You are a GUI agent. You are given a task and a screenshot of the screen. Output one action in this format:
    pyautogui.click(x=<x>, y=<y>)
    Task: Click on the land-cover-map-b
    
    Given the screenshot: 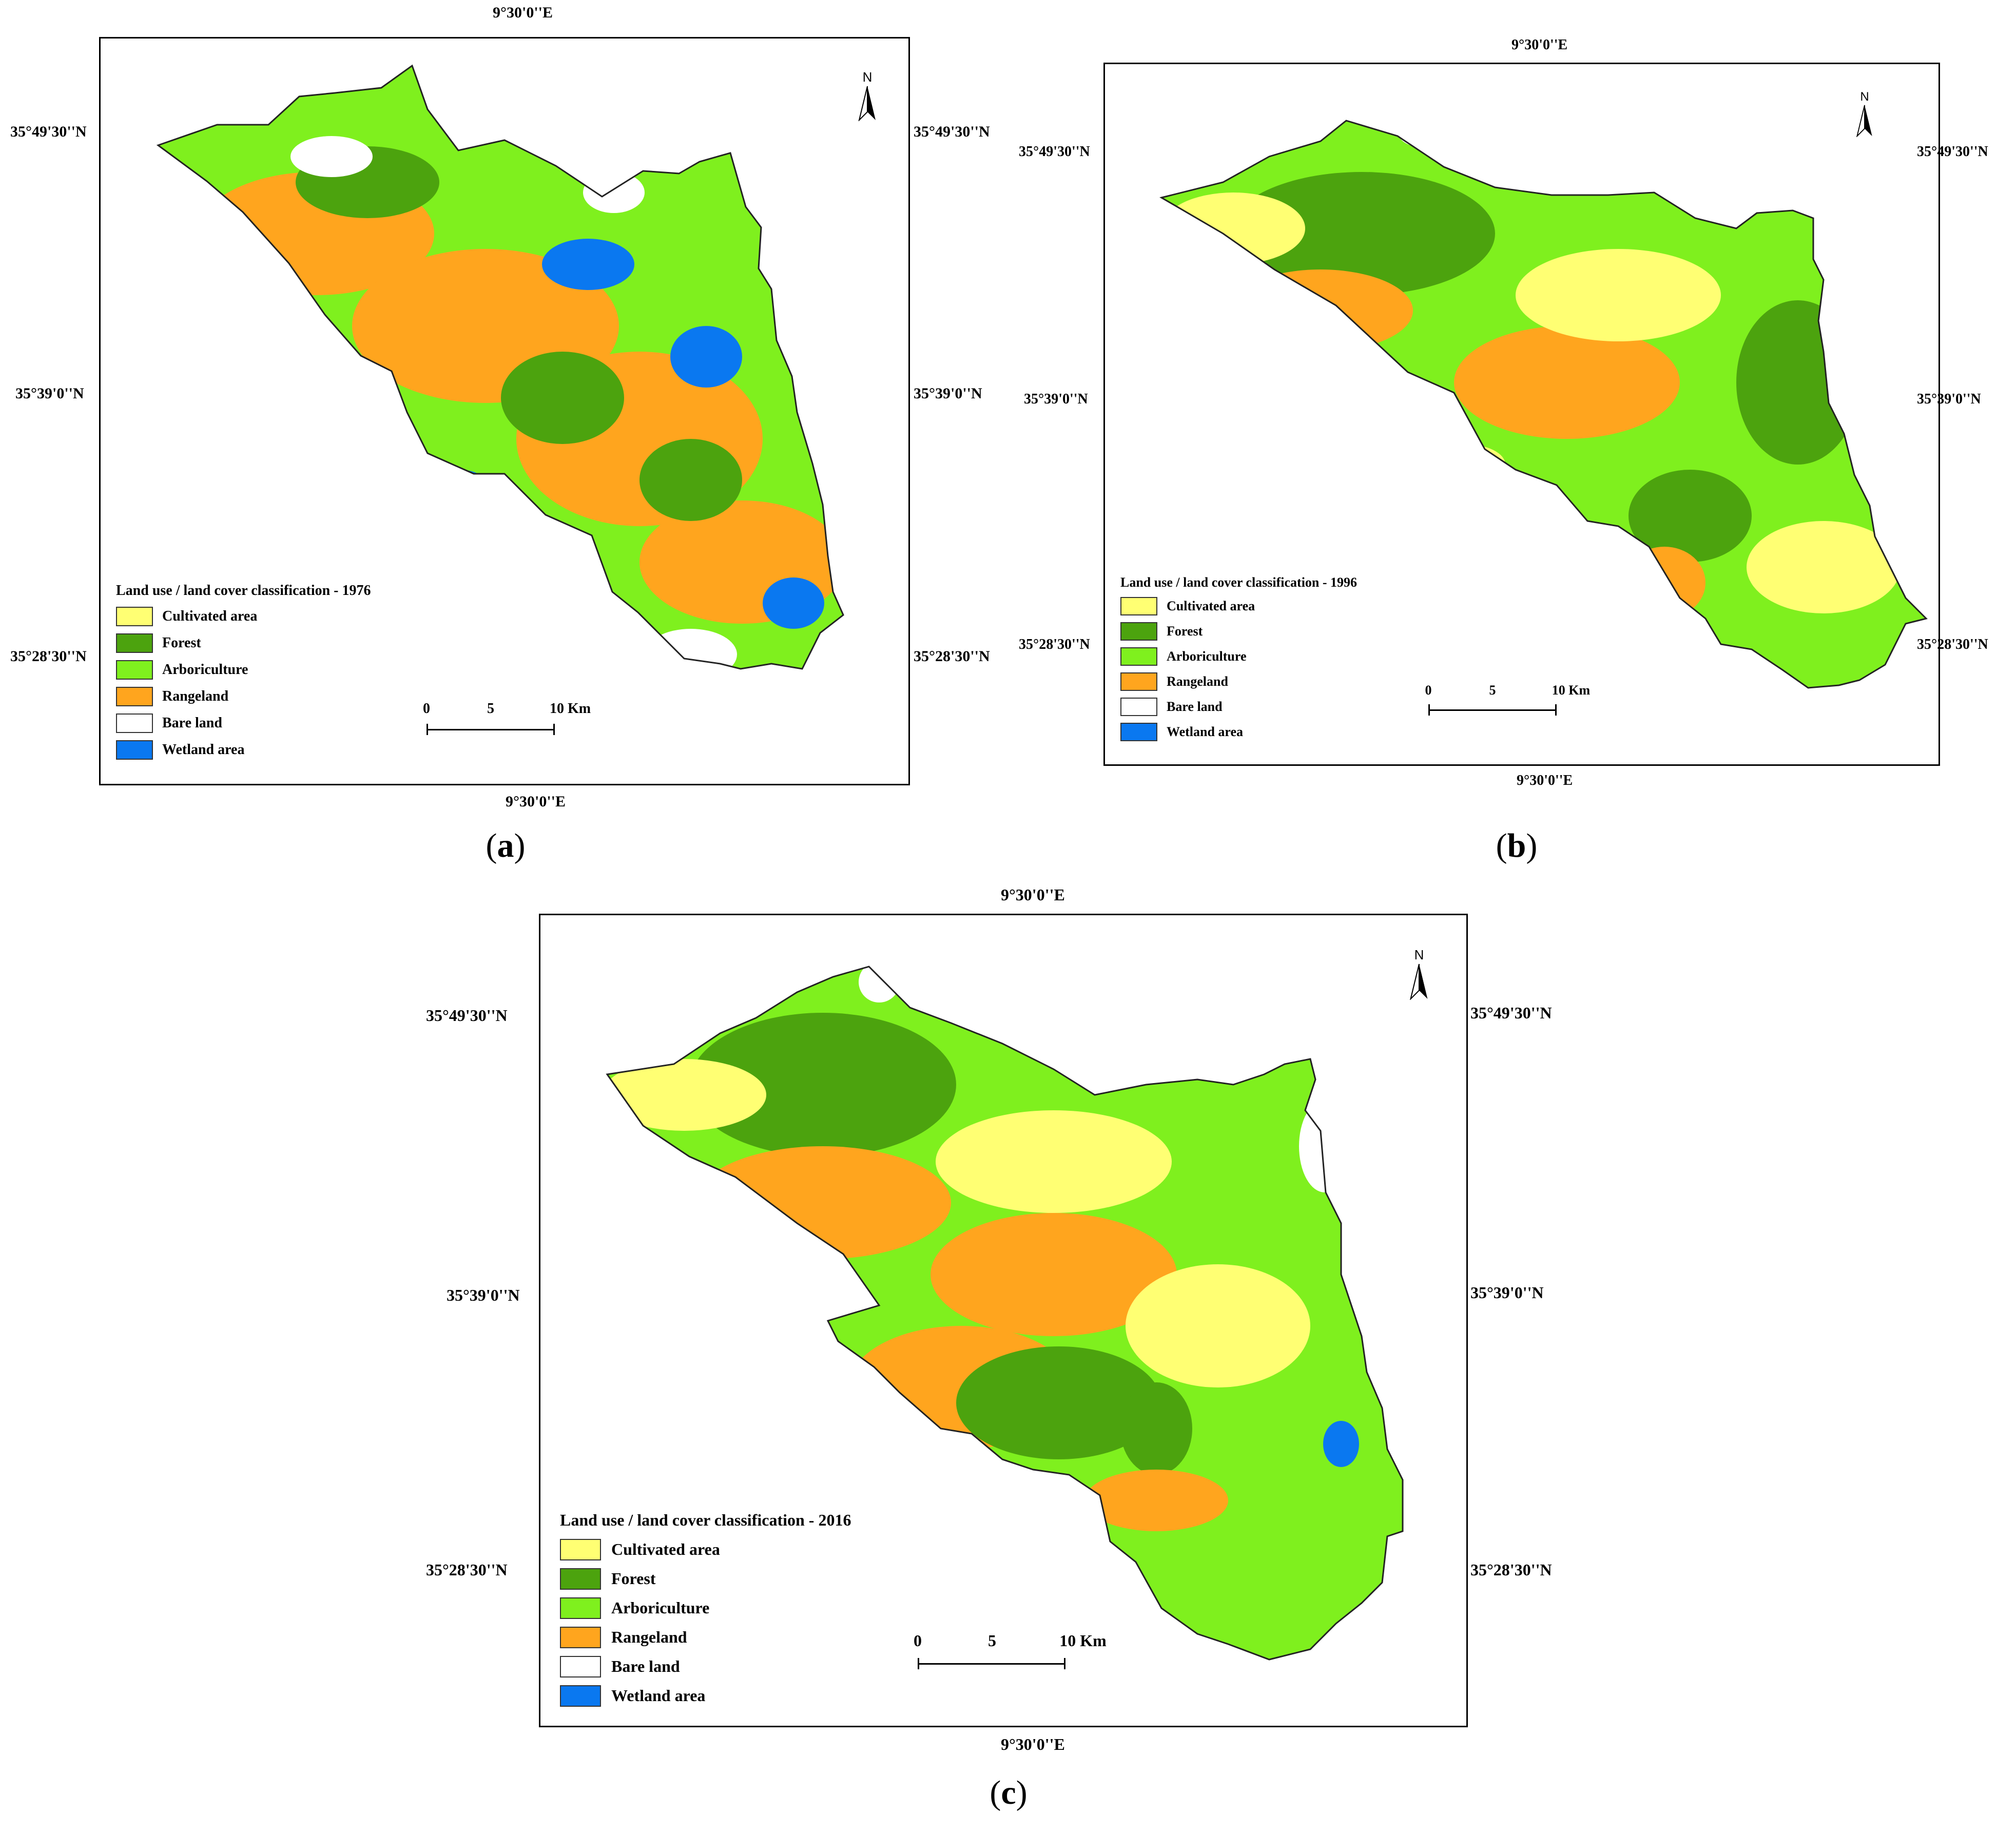 What is the action you would take?
    pyautogui.click(x=1544, y=405)
    